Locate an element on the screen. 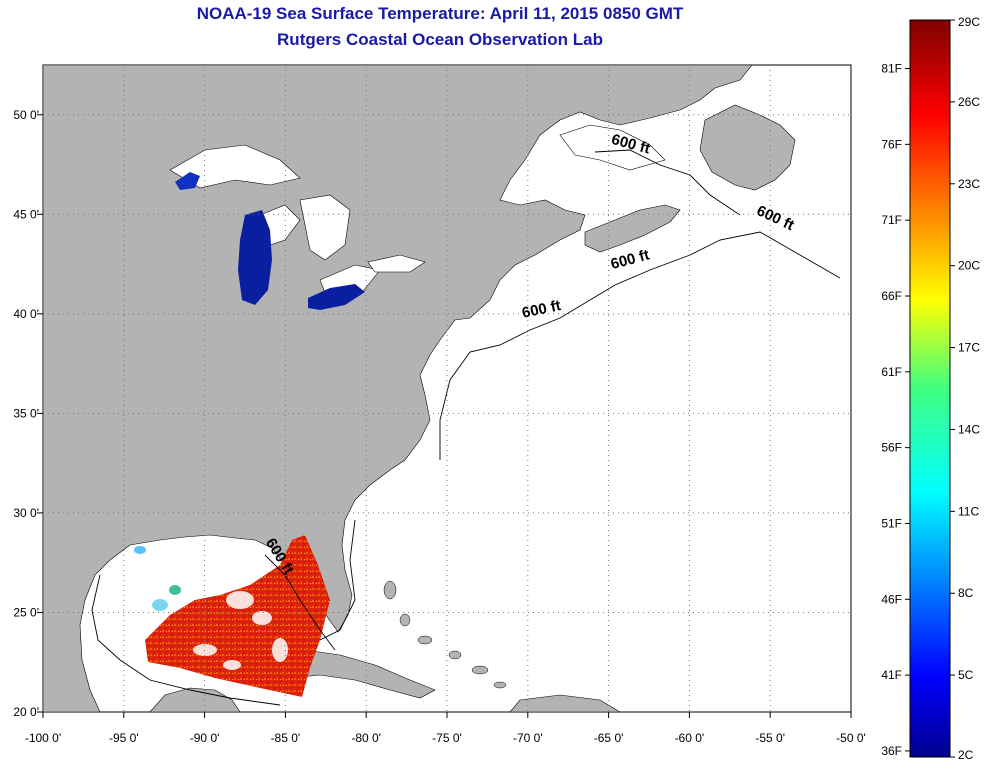  colorbar-fahrenheit-label: 71F is located at coordinates (891, 220).